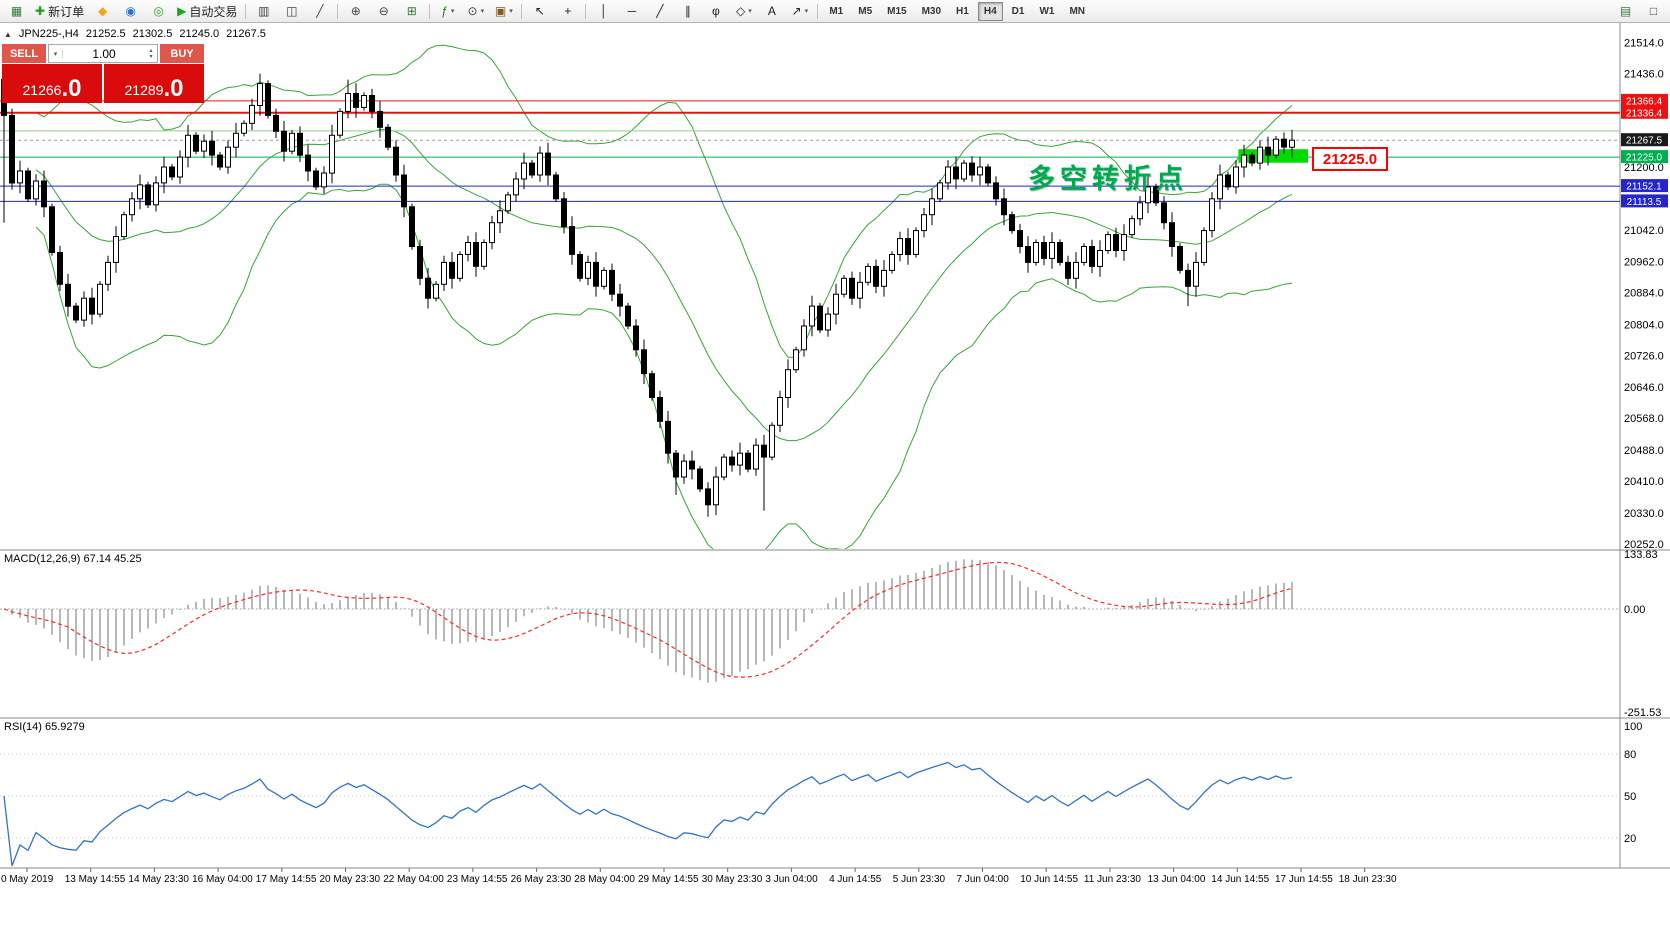 The image size is (1670, 945). I want to click on chart-list-button: ▤, so click(1625, 11).